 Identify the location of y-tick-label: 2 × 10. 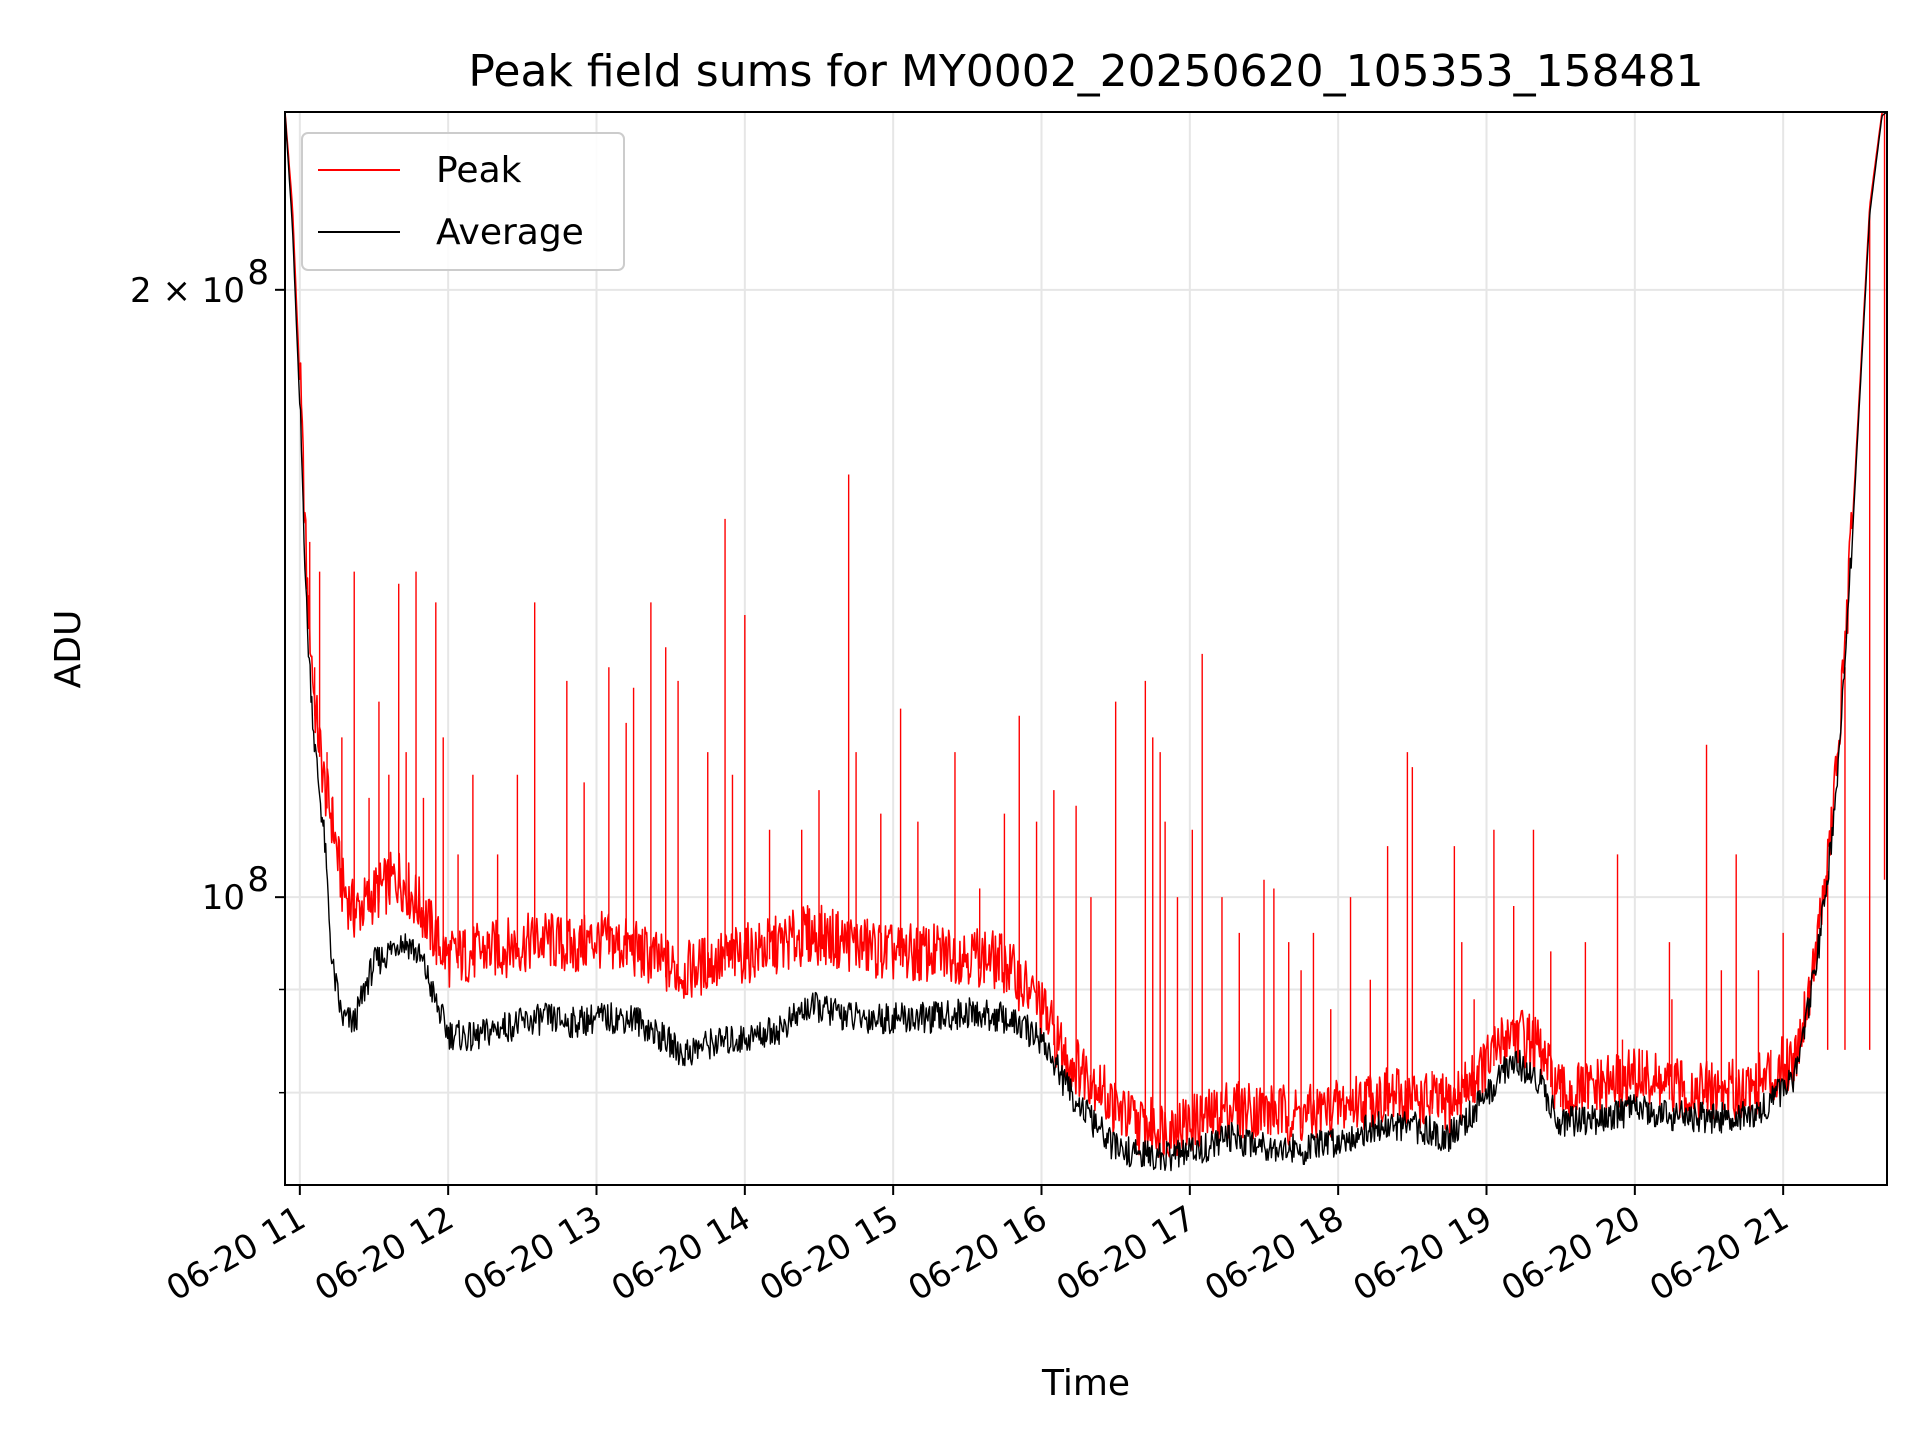
(187, 291).